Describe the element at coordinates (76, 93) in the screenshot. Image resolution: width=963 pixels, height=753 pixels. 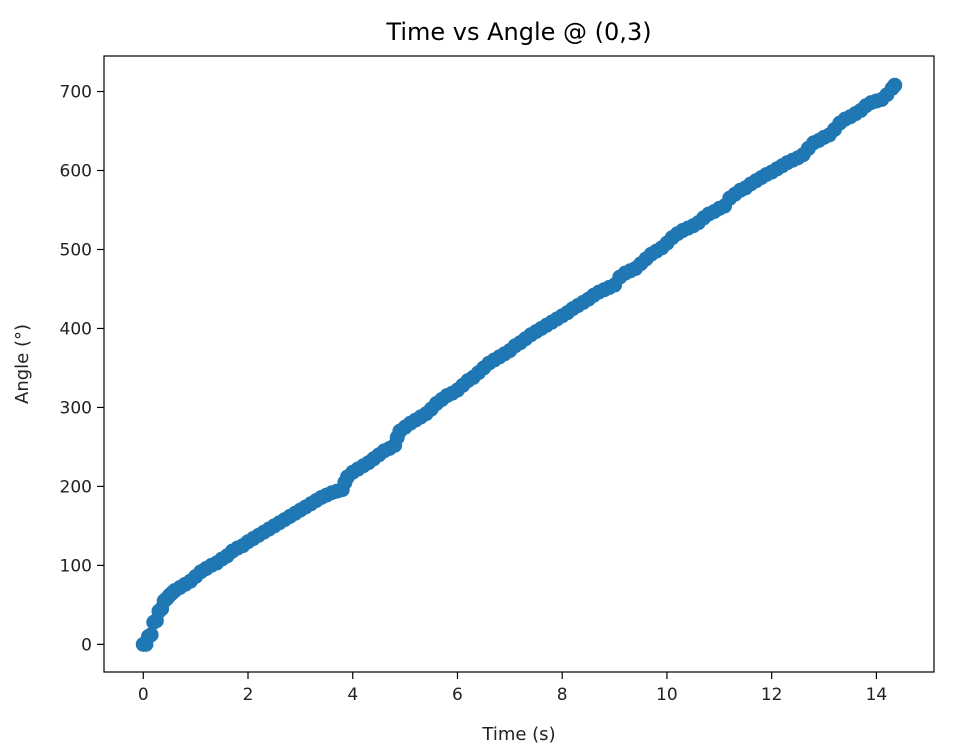
I see `y-tick-label: 700` at that location.